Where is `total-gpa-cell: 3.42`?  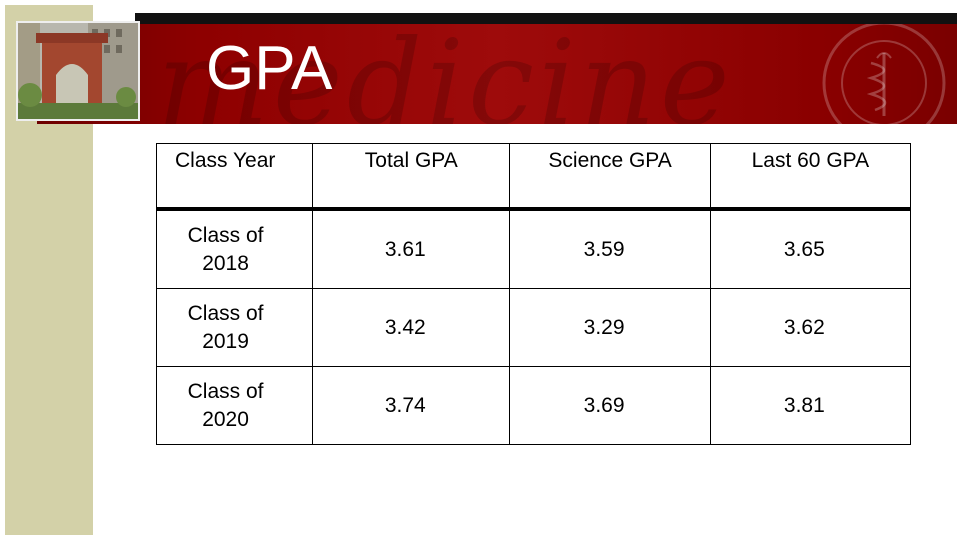
total-gpa-cell: 3.42 is located at coordinates (411, 327).